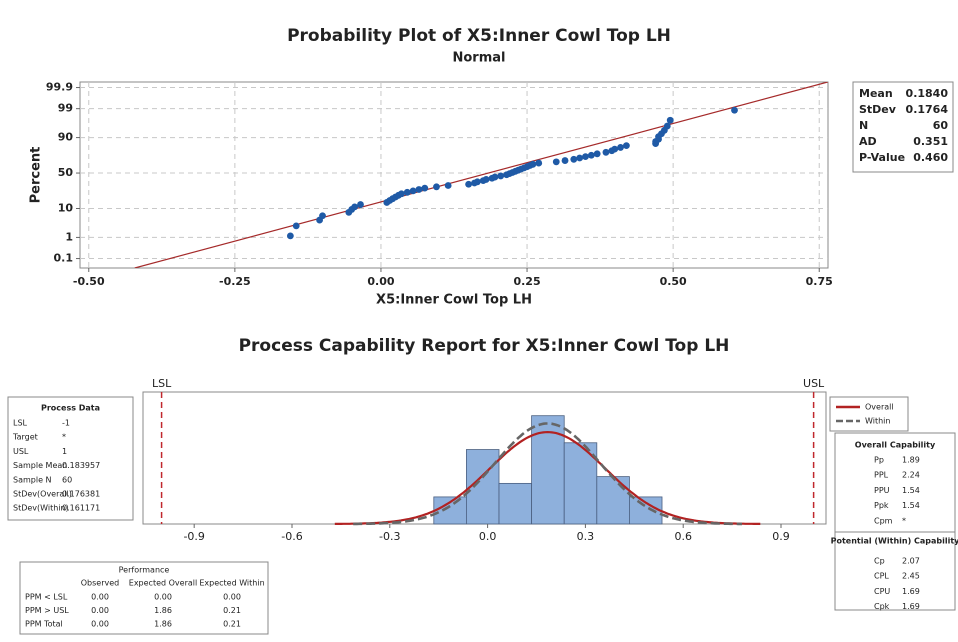  Describe the element at coordinates (70, 408) in the screenshot. I see `table-title: Process Data` at that location.